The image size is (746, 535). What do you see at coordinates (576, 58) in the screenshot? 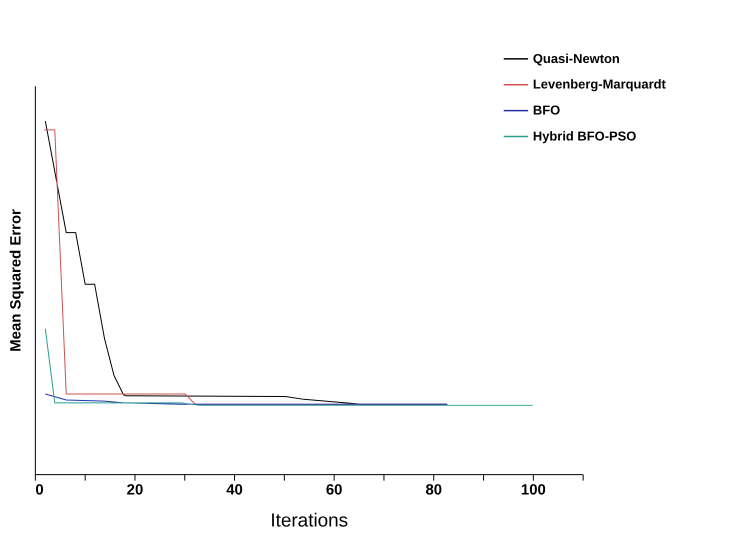
I see `legend-label: Quasi-Newton` at bounding box center [576, 58].